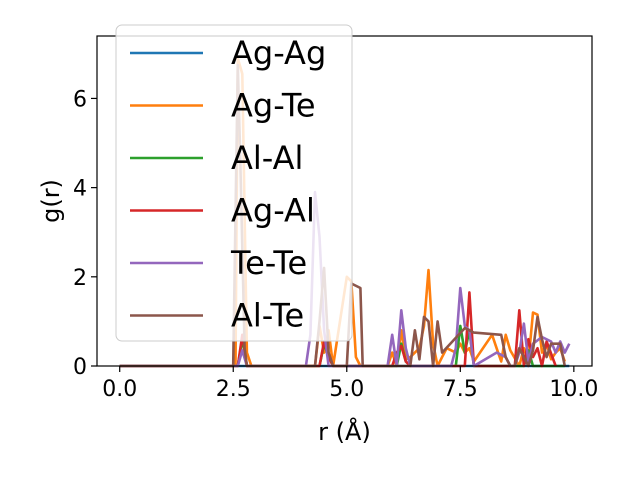 Image resolution: width=640 pixels, height=480 pixels. Describe the element at coordinates (573, 389) in the screenshot. I see `x-tick-label: 10.0` at that location.